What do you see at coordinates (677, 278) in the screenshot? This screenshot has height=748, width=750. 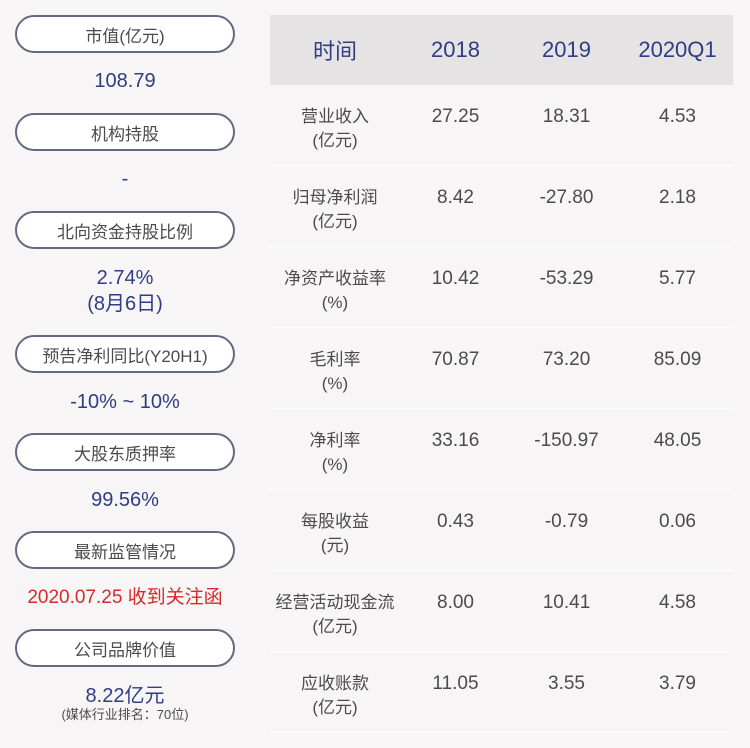 I see `cell-2020q1: 5.77` at bounding box center [677, 278].